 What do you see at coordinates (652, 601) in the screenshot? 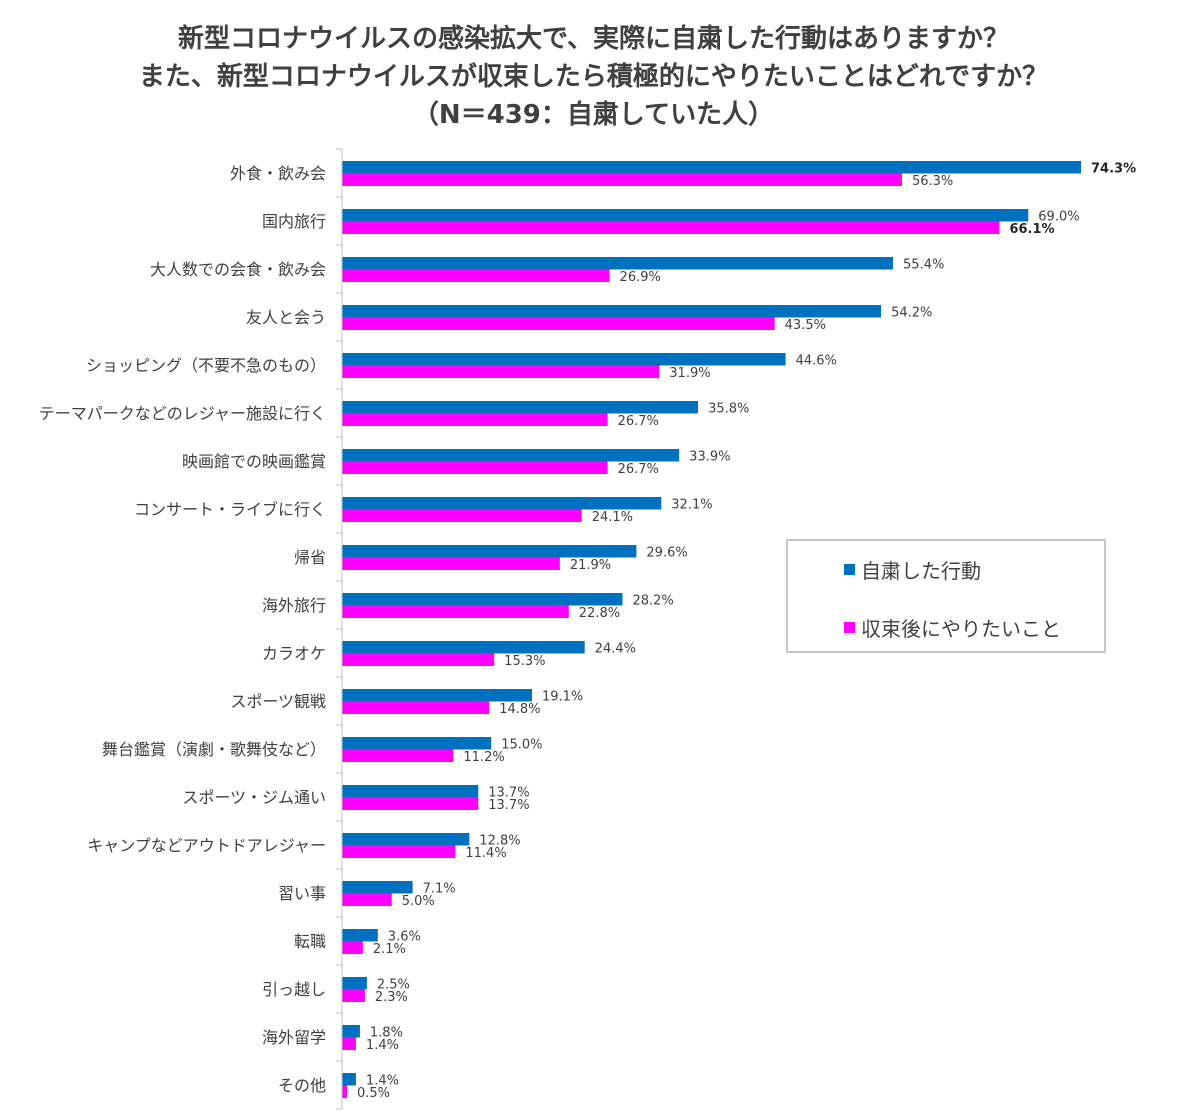
I see `data-label-series1: 28.2%` at bounding box center [652, 601].